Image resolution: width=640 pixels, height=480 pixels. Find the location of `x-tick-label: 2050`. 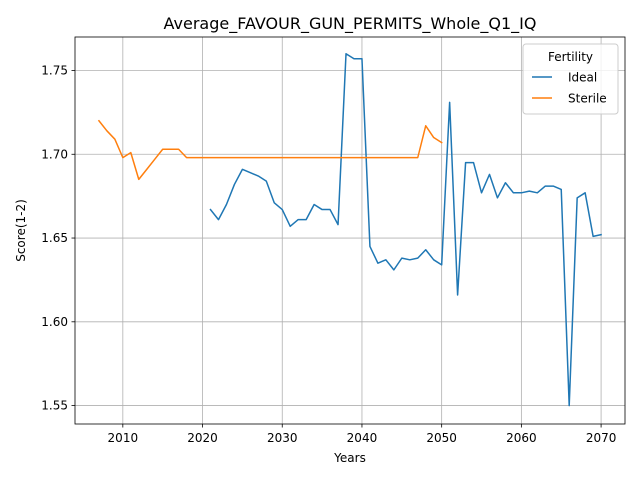

x-tick-label: 2050 is located at coordinates (441, 438).